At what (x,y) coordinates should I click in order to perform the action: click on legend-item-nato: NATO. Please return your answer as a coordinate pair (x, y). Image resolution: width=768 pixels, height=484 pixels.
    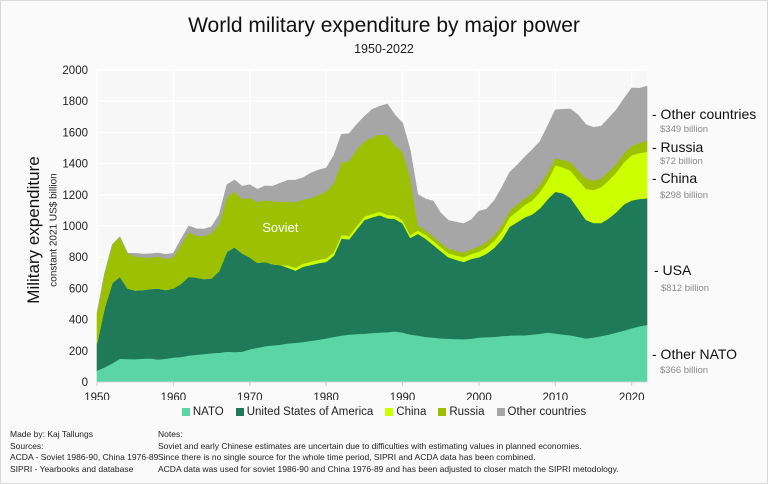
    Looking at the image, I should click on (202, 412).